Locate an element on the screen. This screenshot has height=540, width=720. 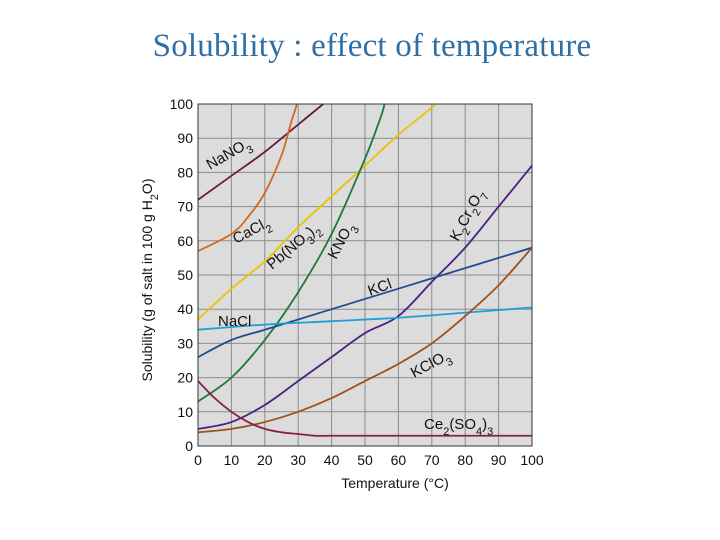
series-line-kno3 is located at coordinates (292, 253).